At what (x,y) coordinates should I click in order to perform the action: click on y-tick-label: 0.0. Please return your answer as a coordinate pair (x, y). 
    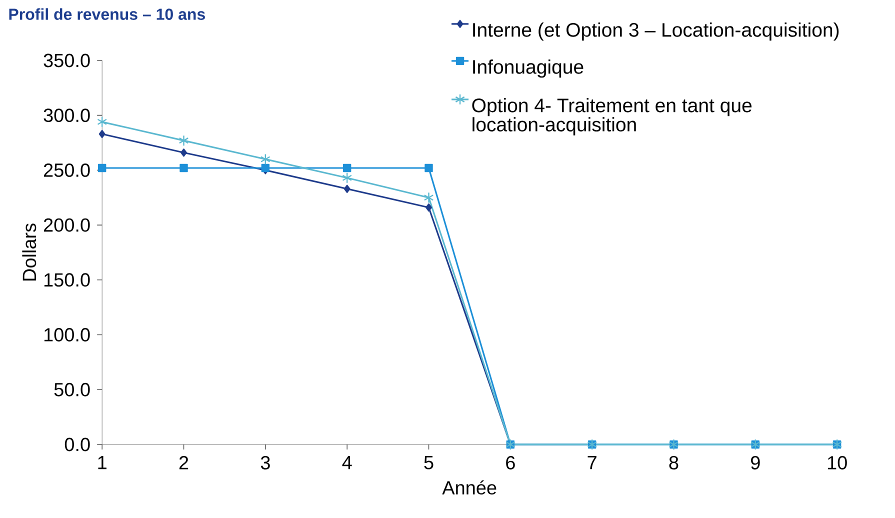
    Looking at the image, I should click on (77, 445).